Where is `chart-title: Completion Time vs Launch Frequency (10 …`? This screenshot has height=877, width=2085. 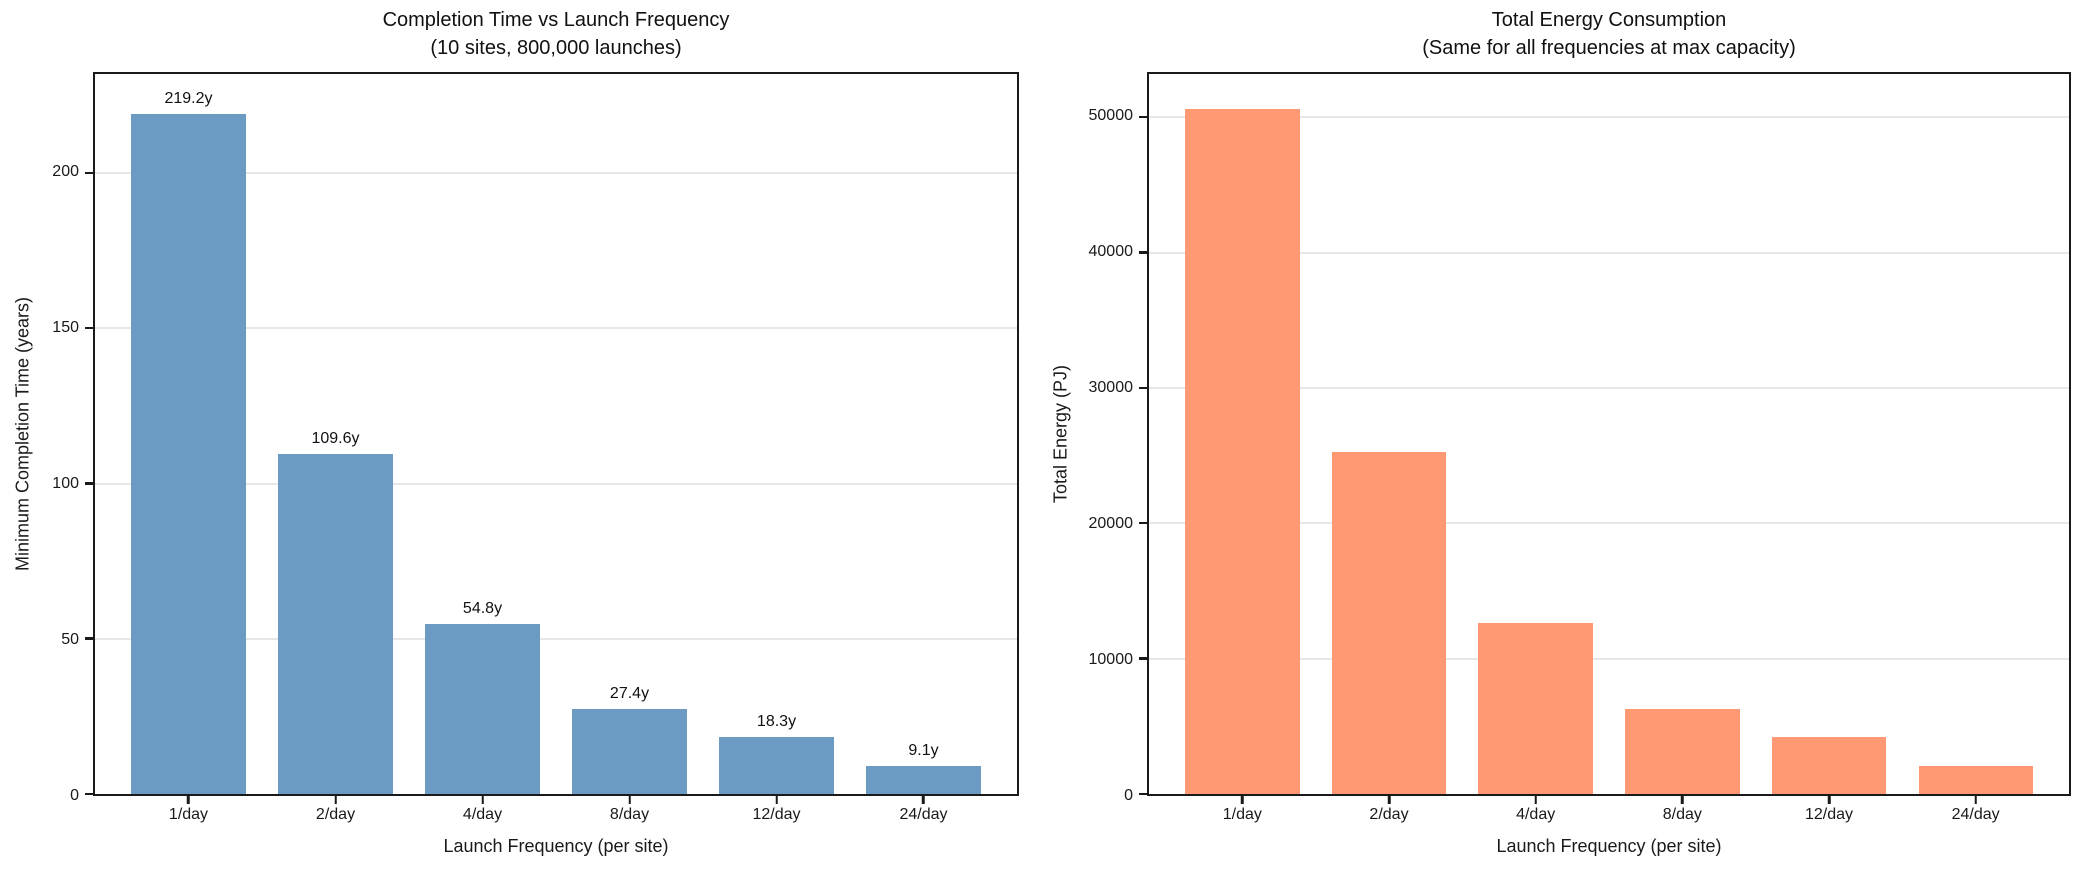
chart-title: Completion Time vs Launch Frequency (10 … is located at coordinates (556, 34).